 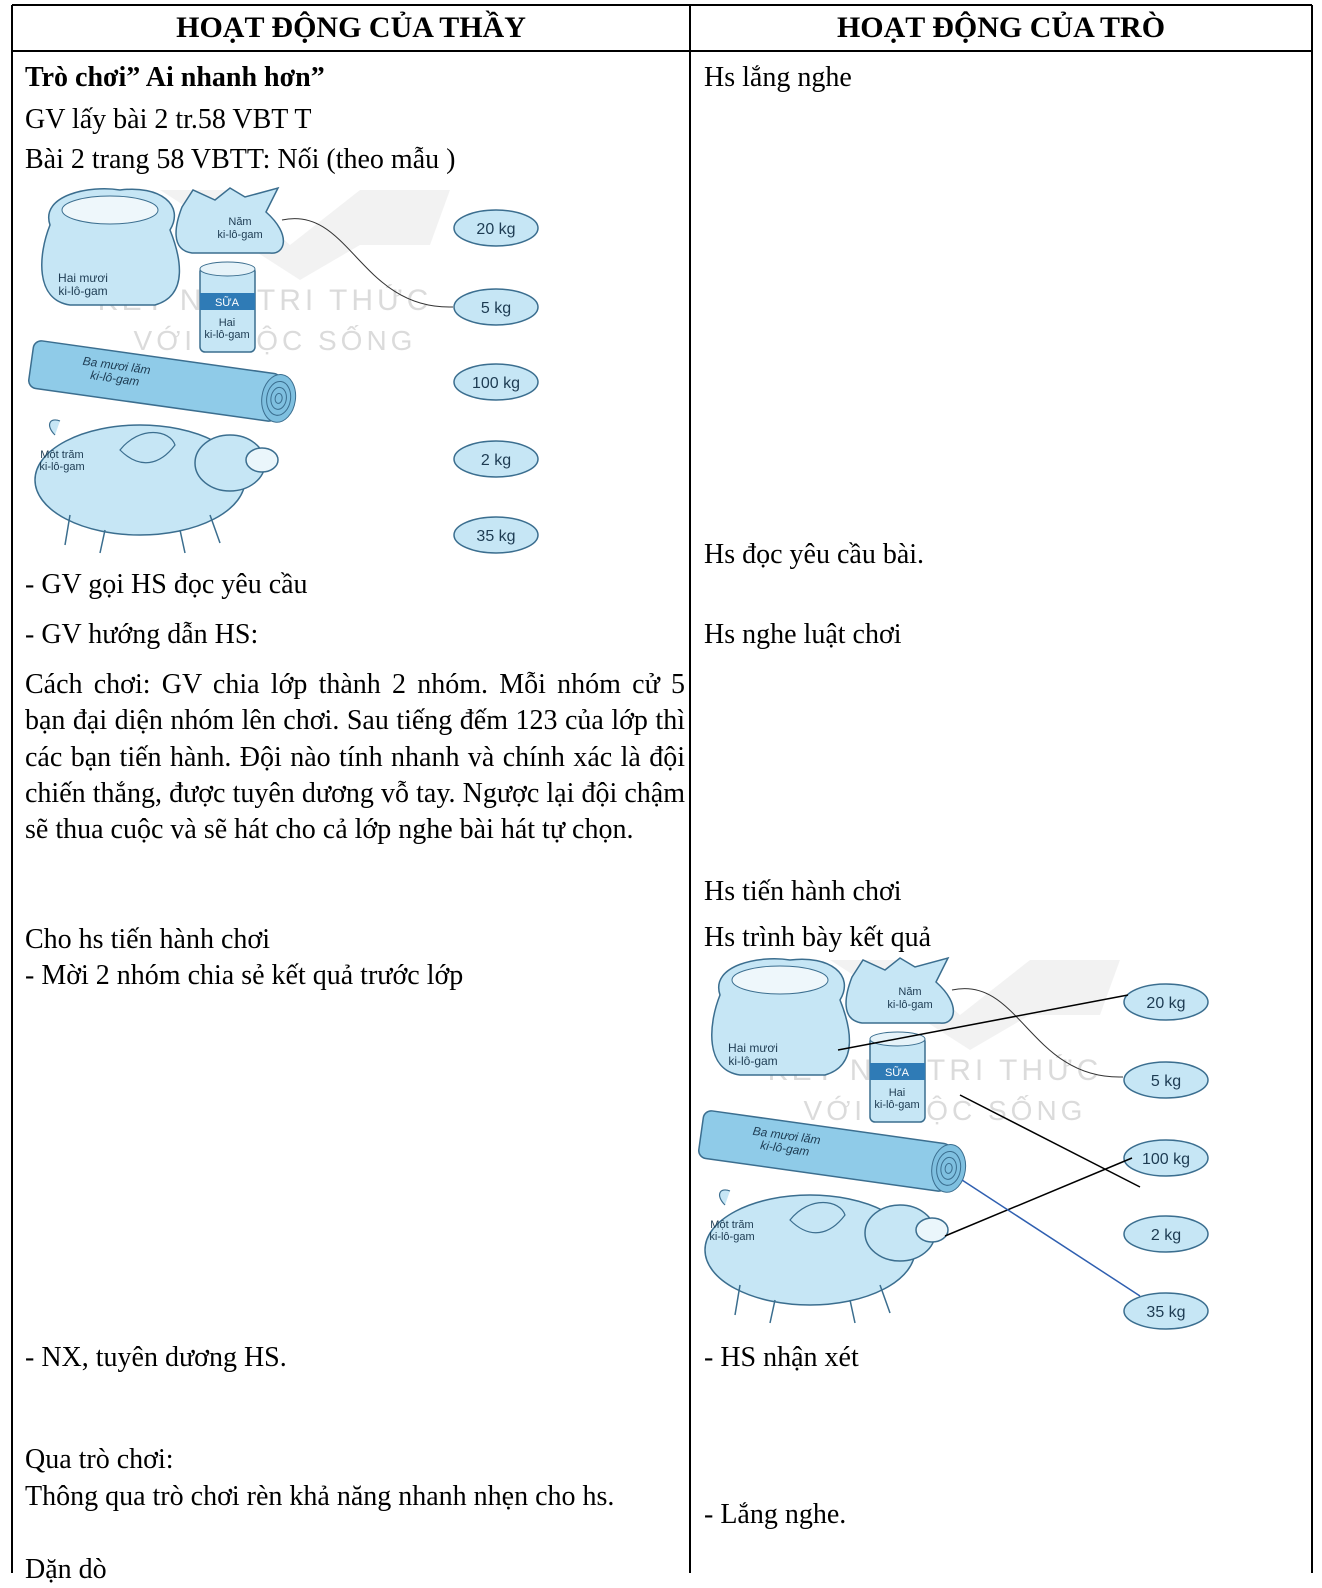 What do you see at coordinates (156, 1357) in the screenshot?
I see `text-line: - NX, tuyên dương HS.` at bounding box center [156, 1357].